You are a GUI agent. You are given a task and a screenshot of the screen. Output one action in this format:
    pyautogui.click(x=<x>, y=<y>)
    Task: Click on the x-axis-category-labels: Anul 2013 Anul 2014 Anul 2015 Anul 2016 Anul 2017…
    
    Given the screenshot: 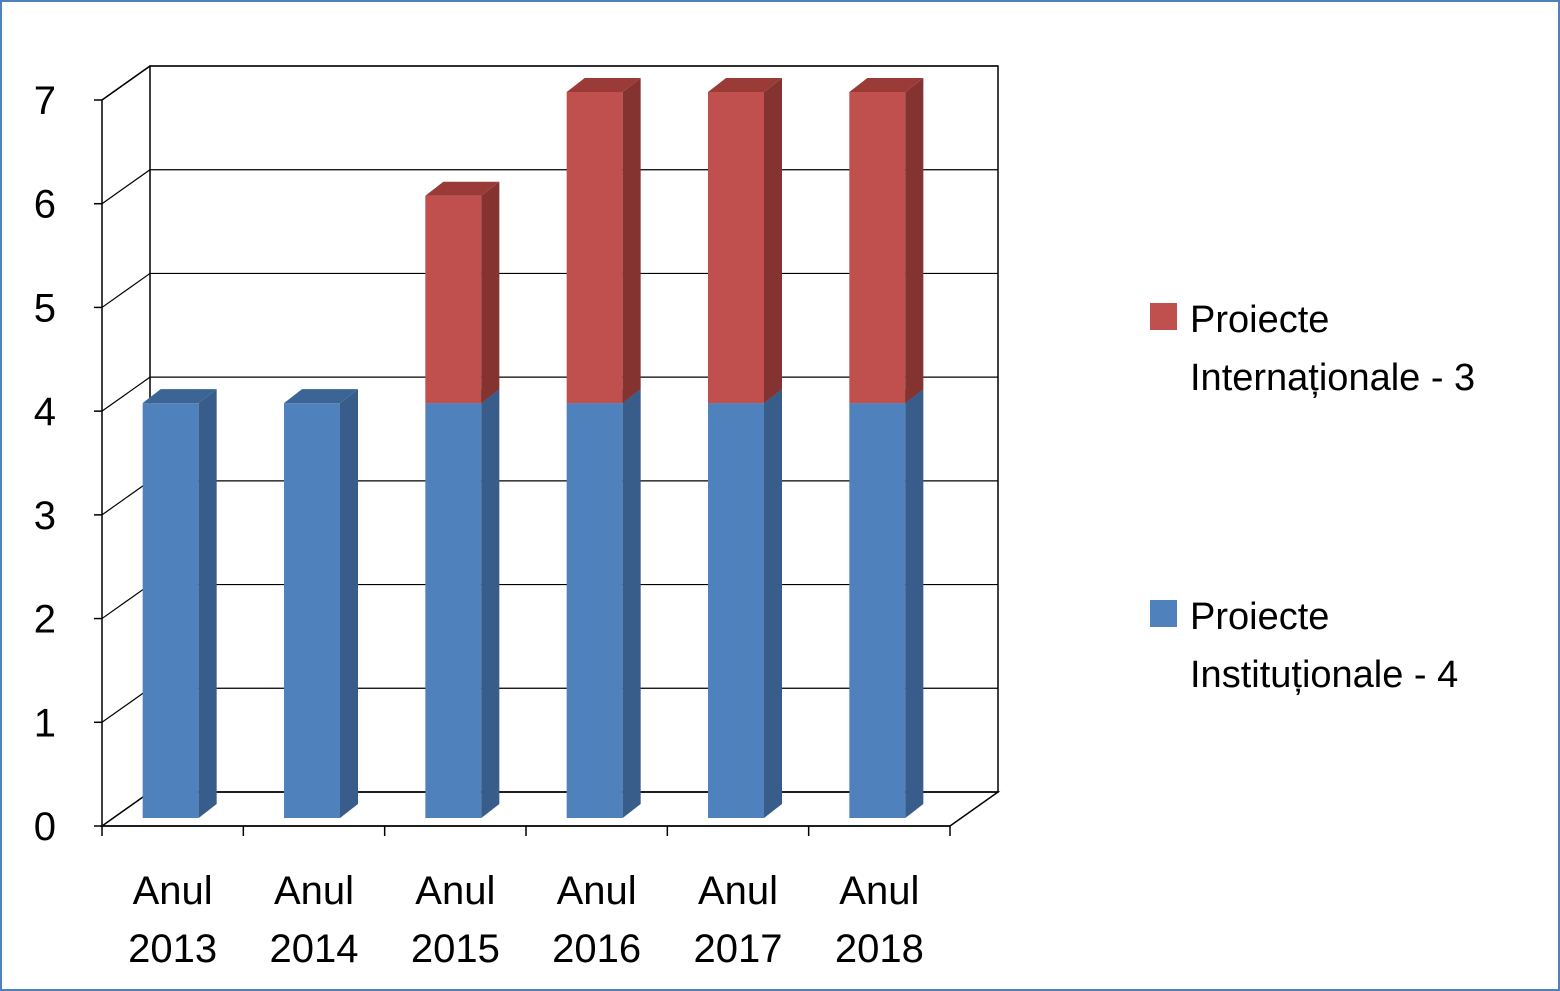 What is the action you would take?
    pyautogui.click(x=526, y=920)
    